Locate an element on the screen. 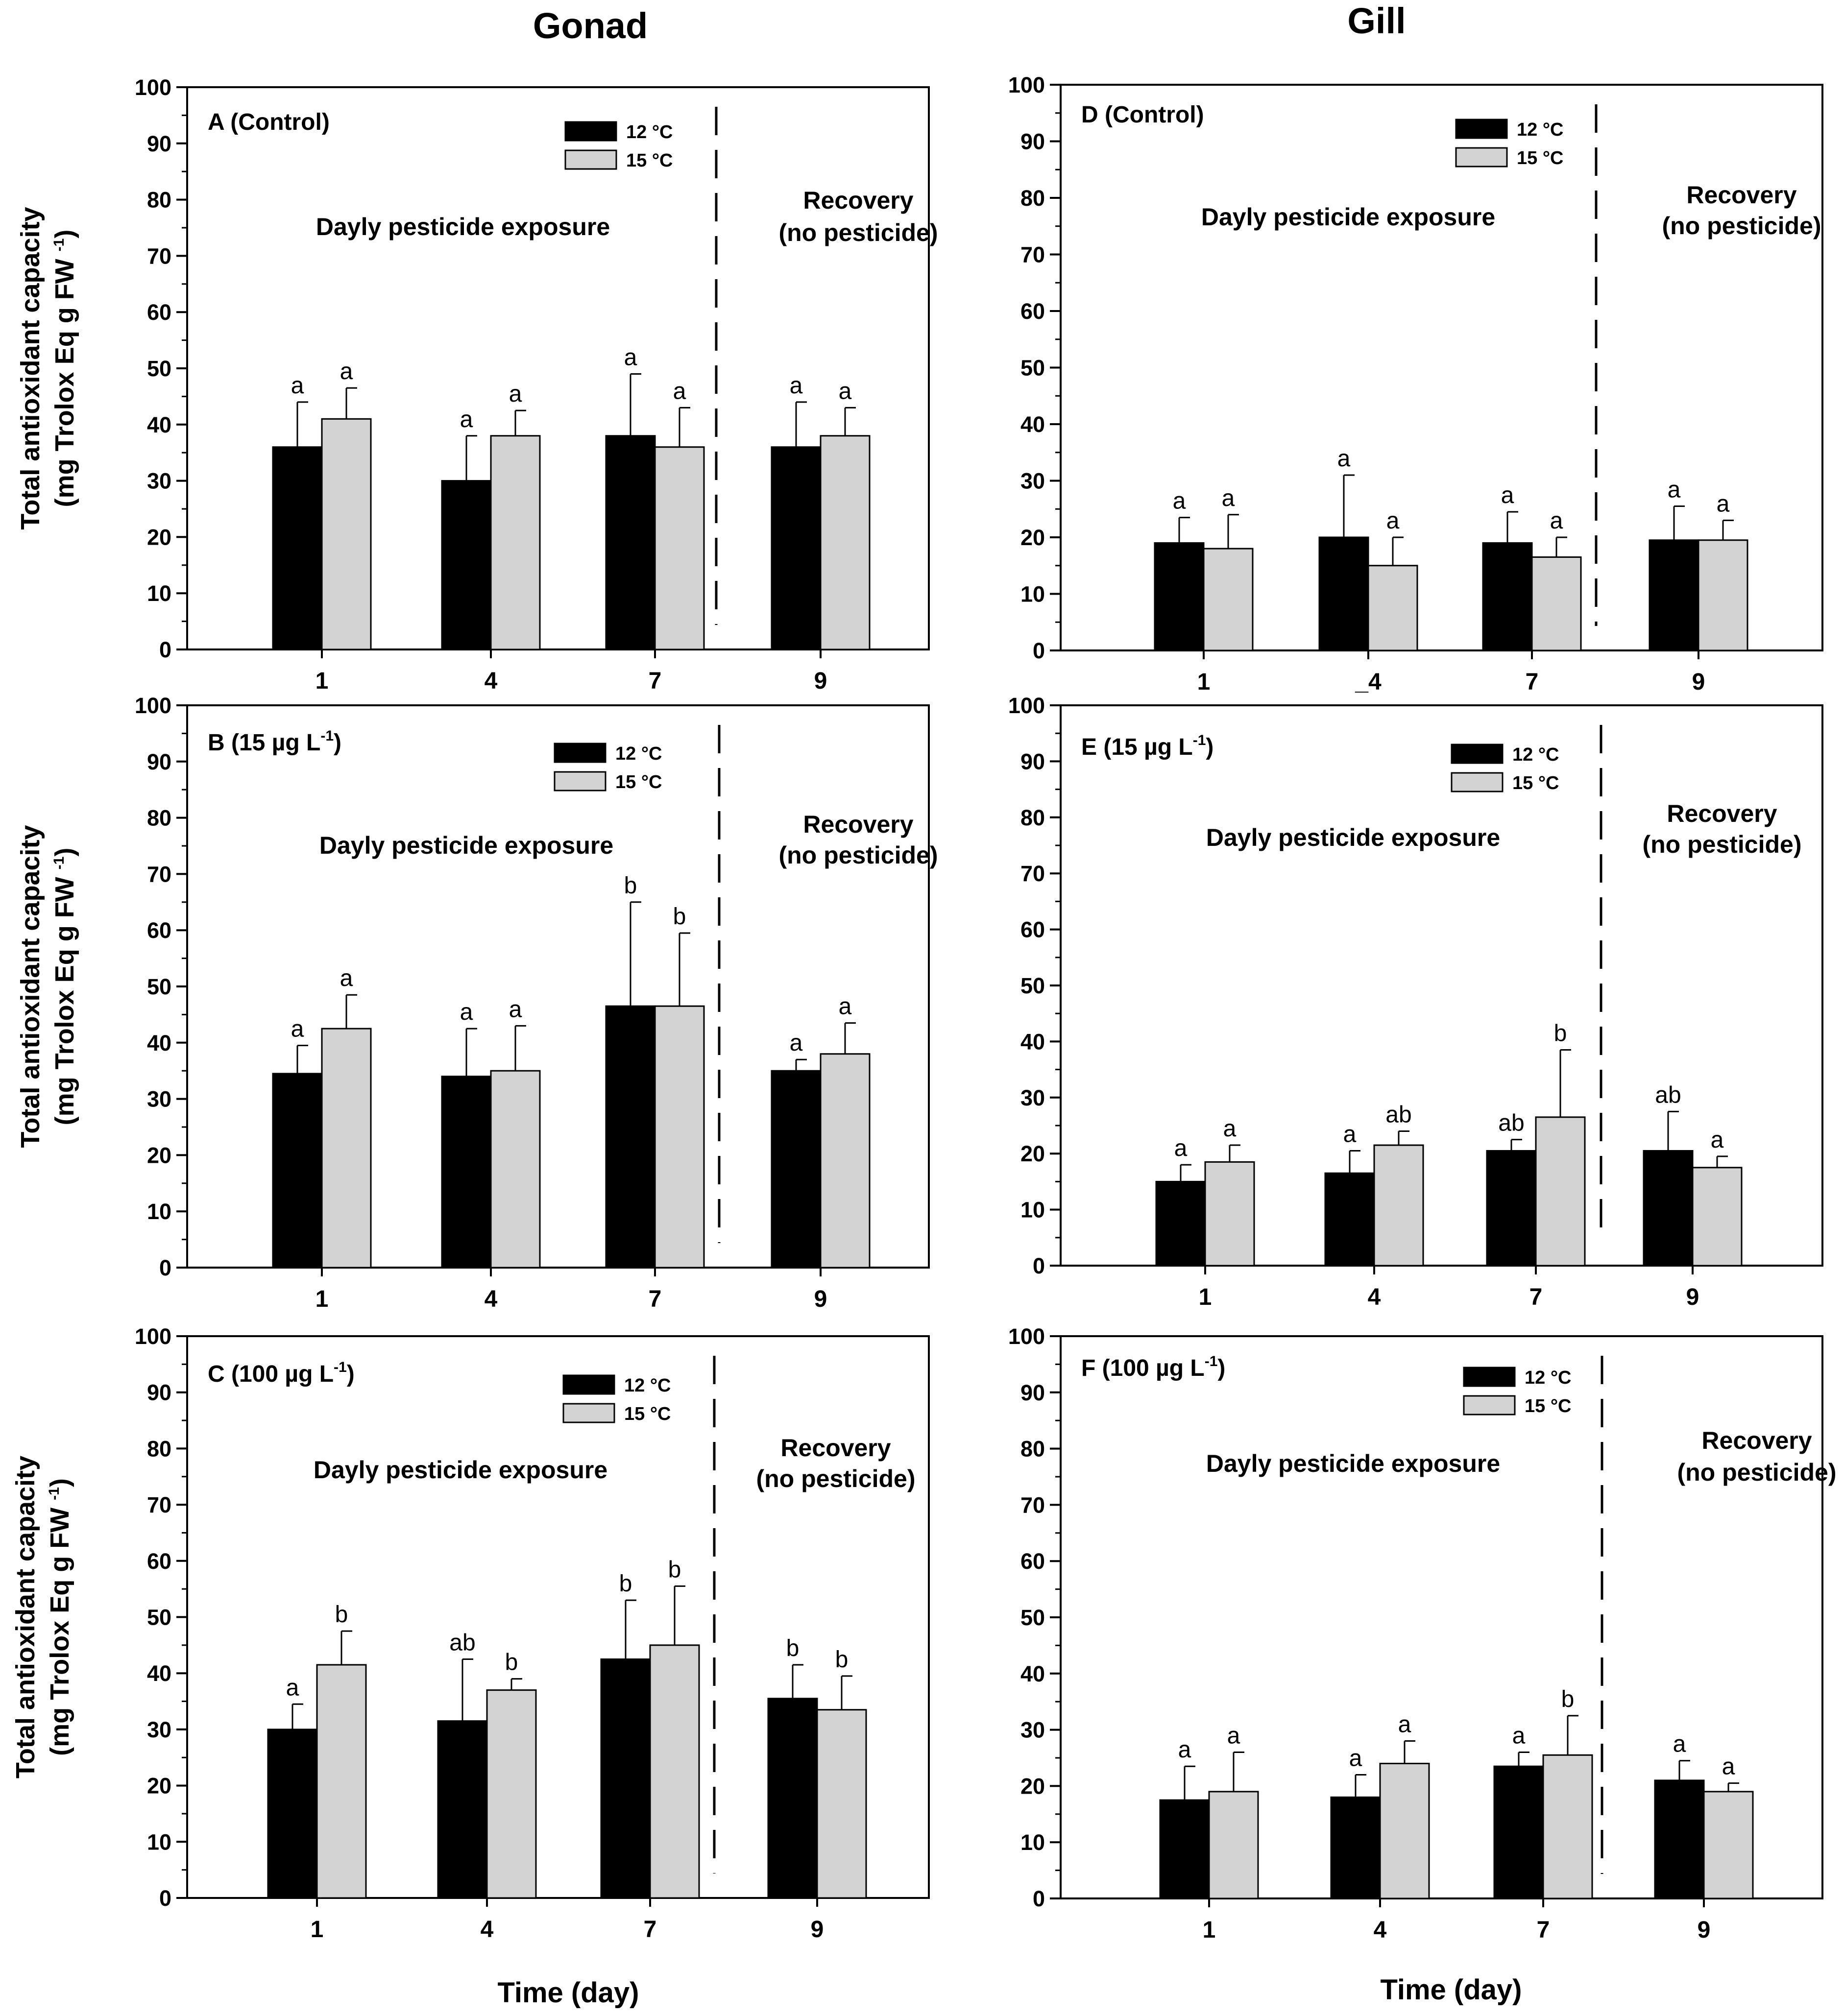  y-axis-title-line1: Total antioxidant capacity is located at coordinates (31, 368).